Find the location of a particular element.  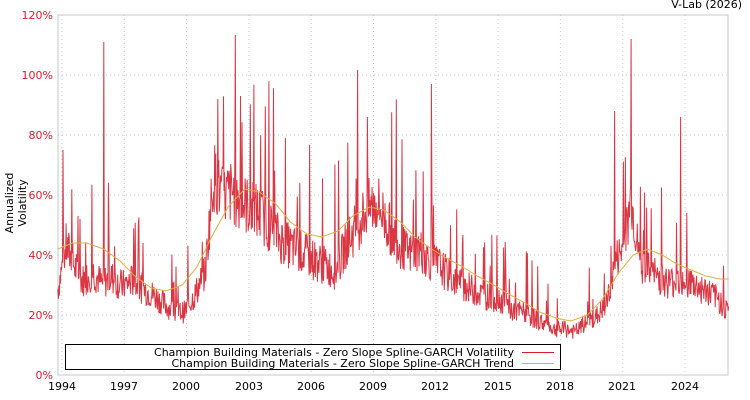

legend-swatch-red is located at coordinates (538, 352).